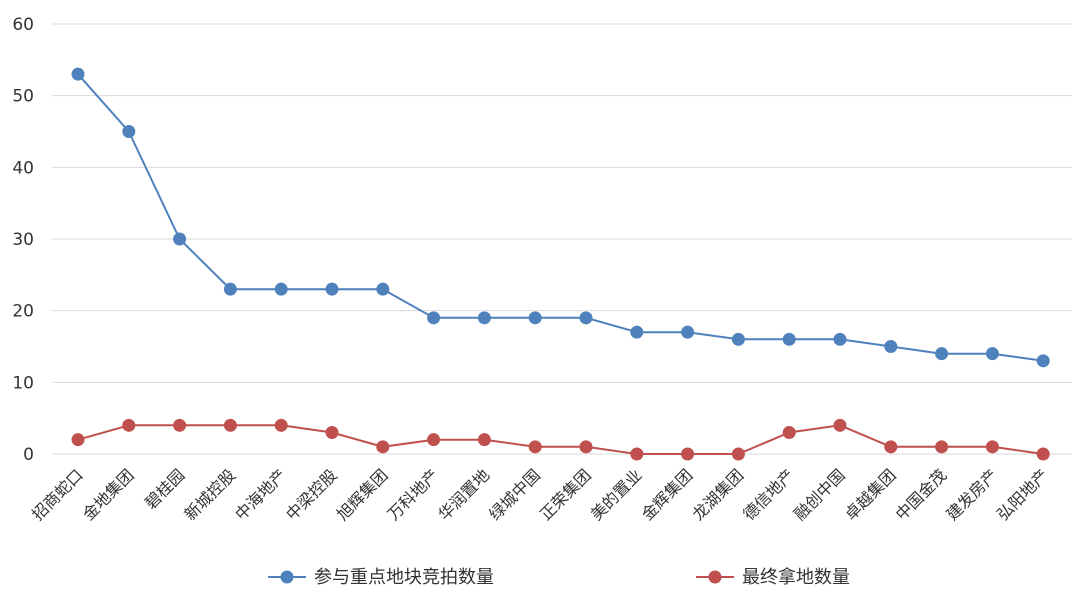 This screenshot has height=598, width=1080. Describe the element at coordinates (311, 494) in the screenshot. I see `x-tick-label: 中梁控股` at that location.